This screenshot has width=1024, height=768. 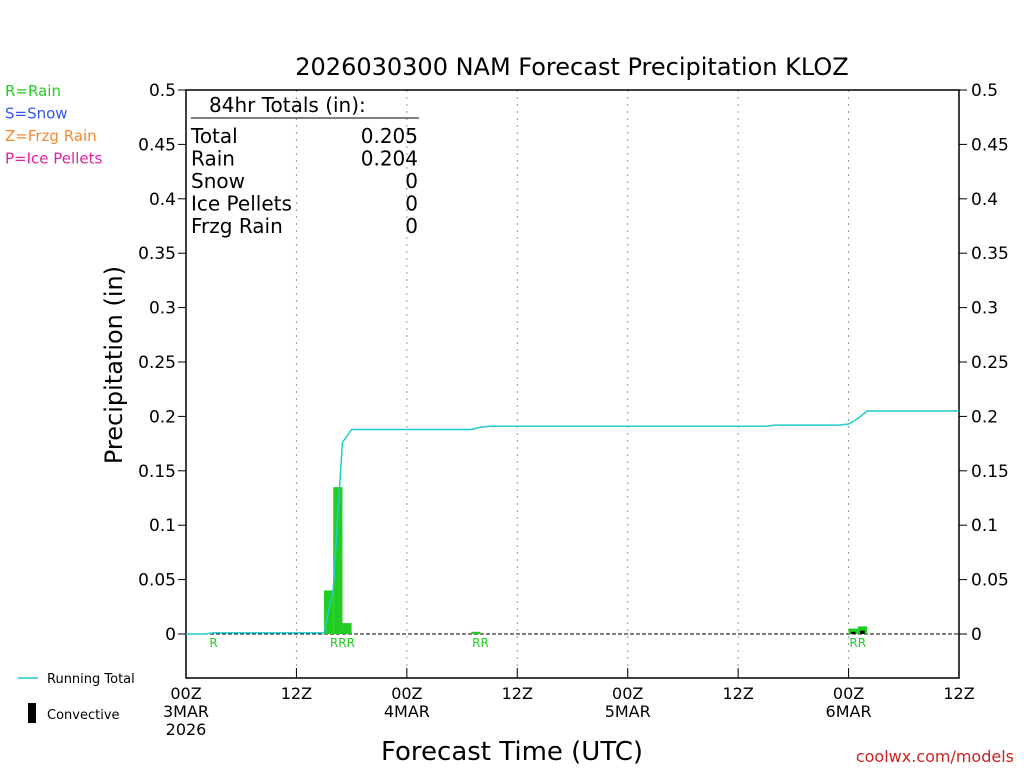 What do you see at coordinates (411, 226) in the screenshot?
I see `totals-row-value-4: 0` at bounding box center [411, 226].